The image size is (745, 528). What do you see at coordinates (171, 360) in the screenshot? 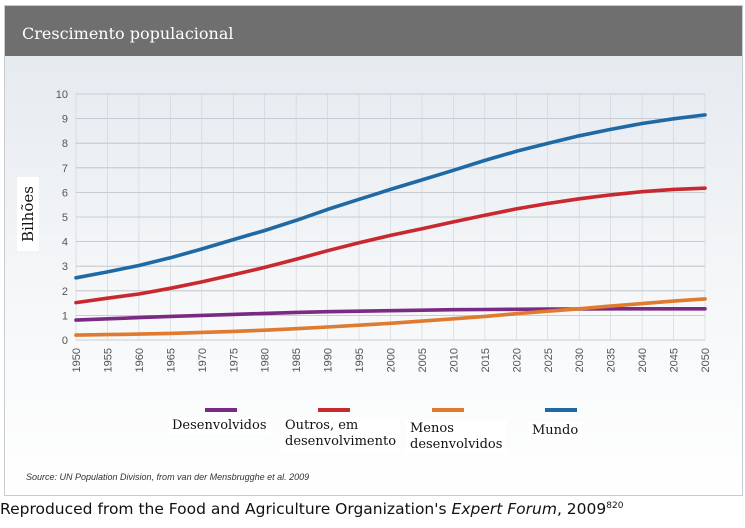
I see `x-tick-label: 1965` at bounding box center [171, 360].